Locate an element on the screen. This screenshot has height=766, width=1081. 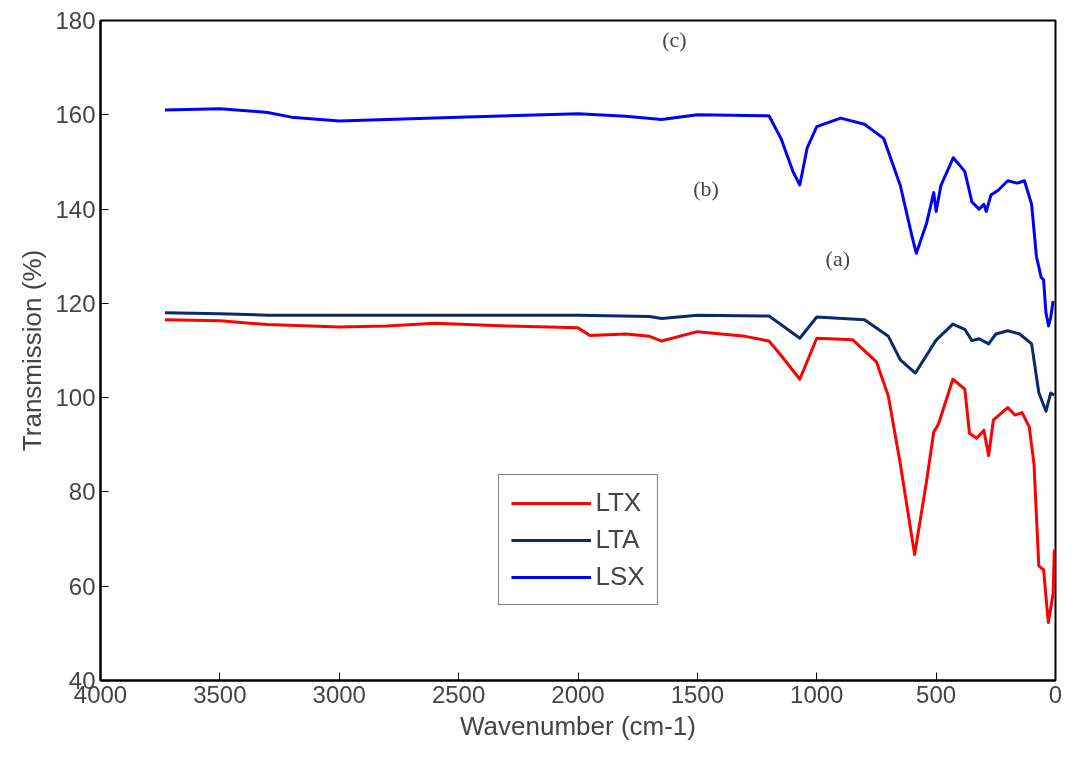
legend-label: LTX is located at coordinates (618, 502).